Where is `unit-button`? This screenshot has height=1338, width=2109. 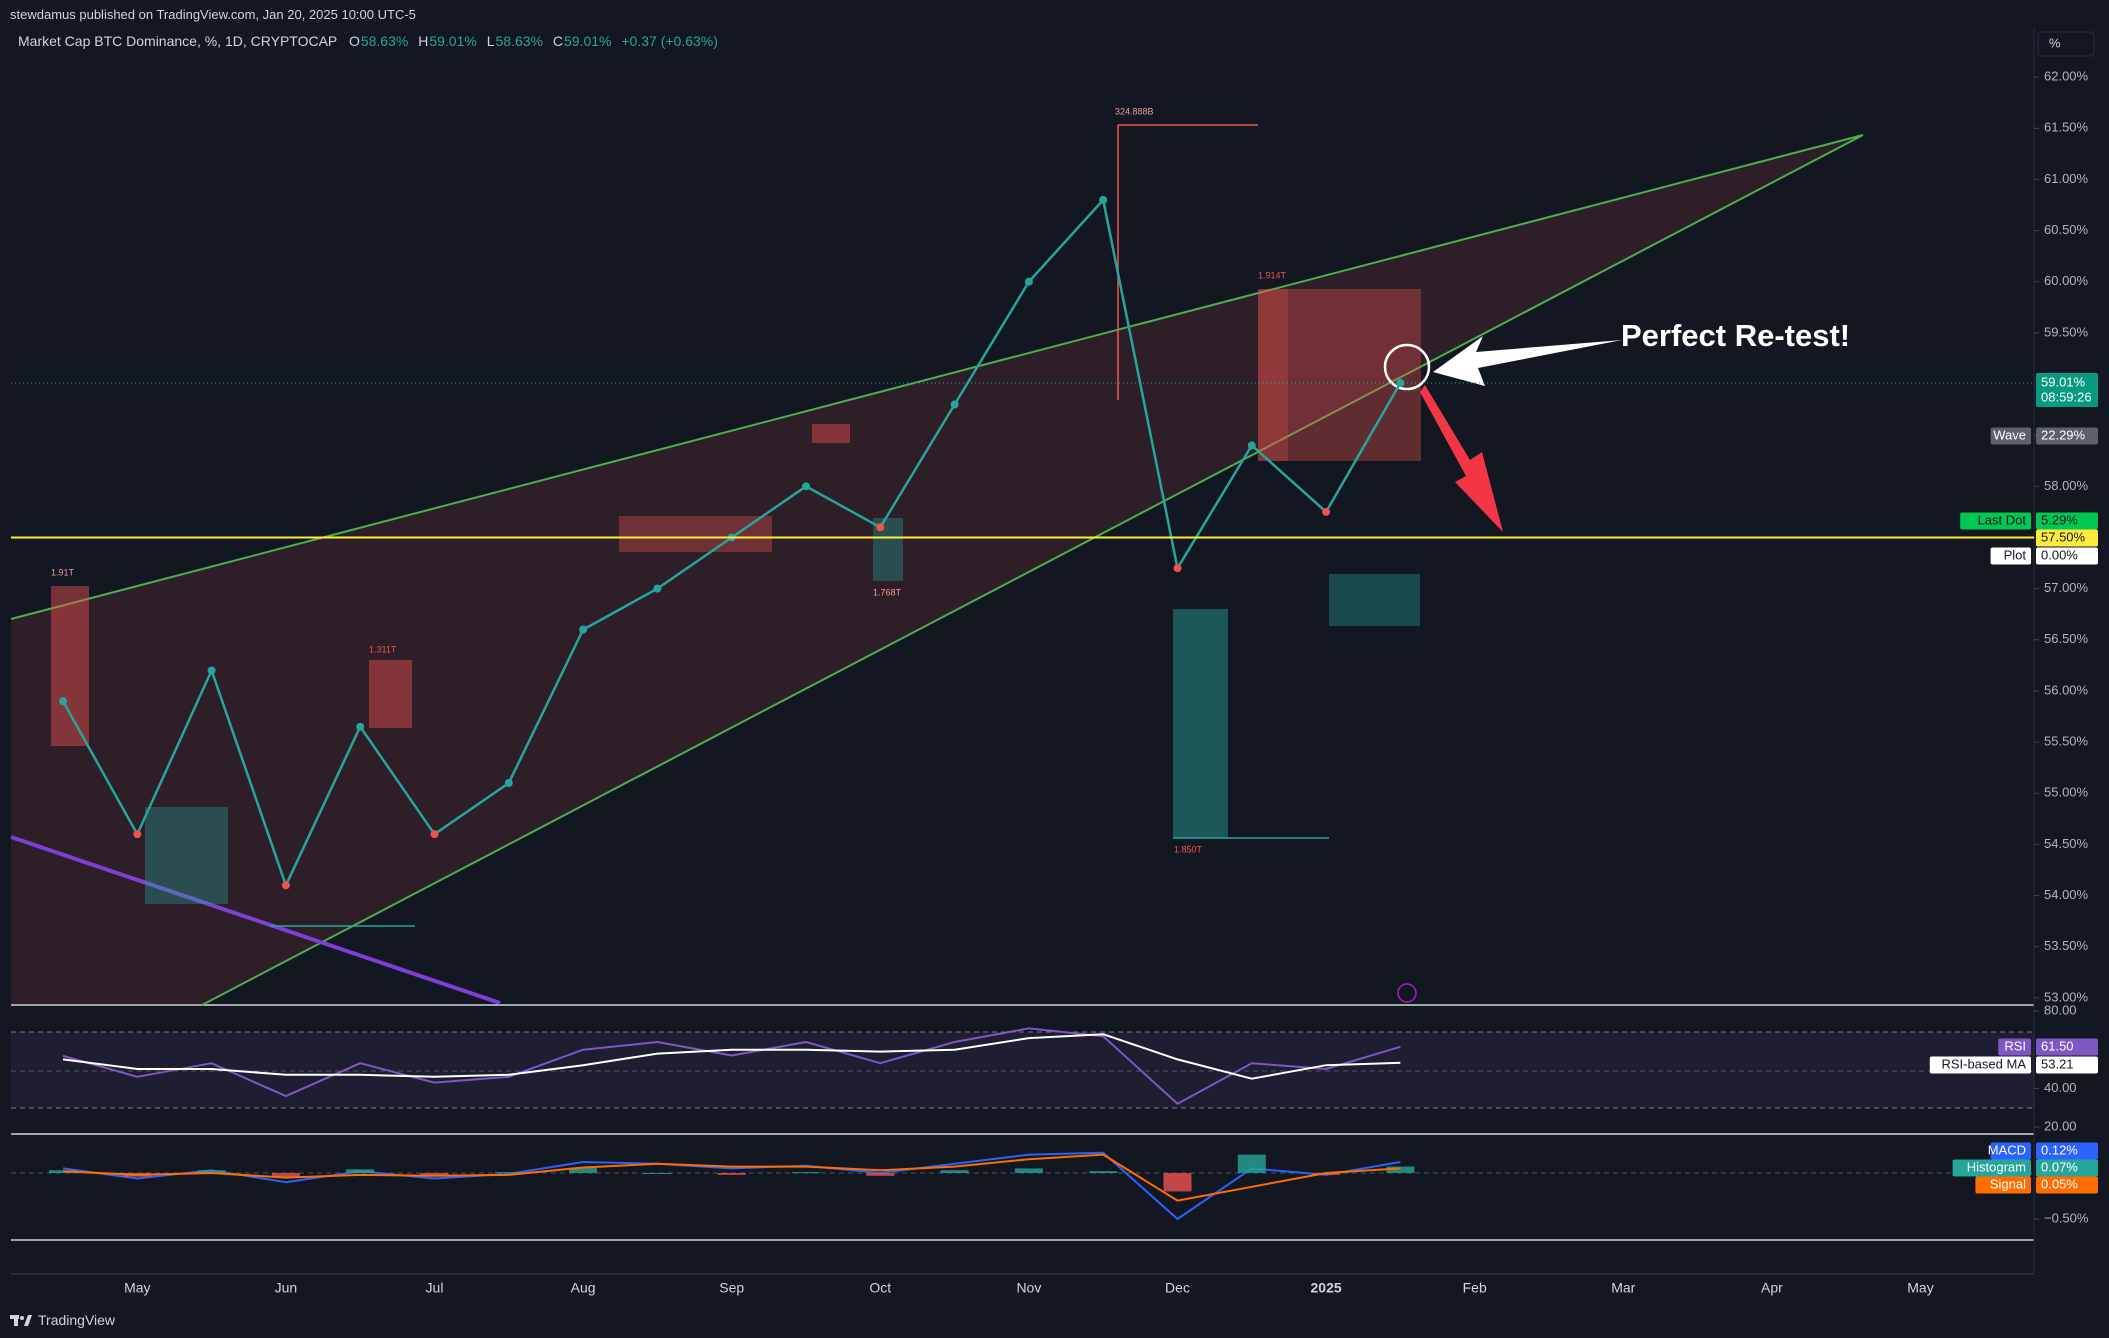 unit-button is located at coordinates (2066, 44).